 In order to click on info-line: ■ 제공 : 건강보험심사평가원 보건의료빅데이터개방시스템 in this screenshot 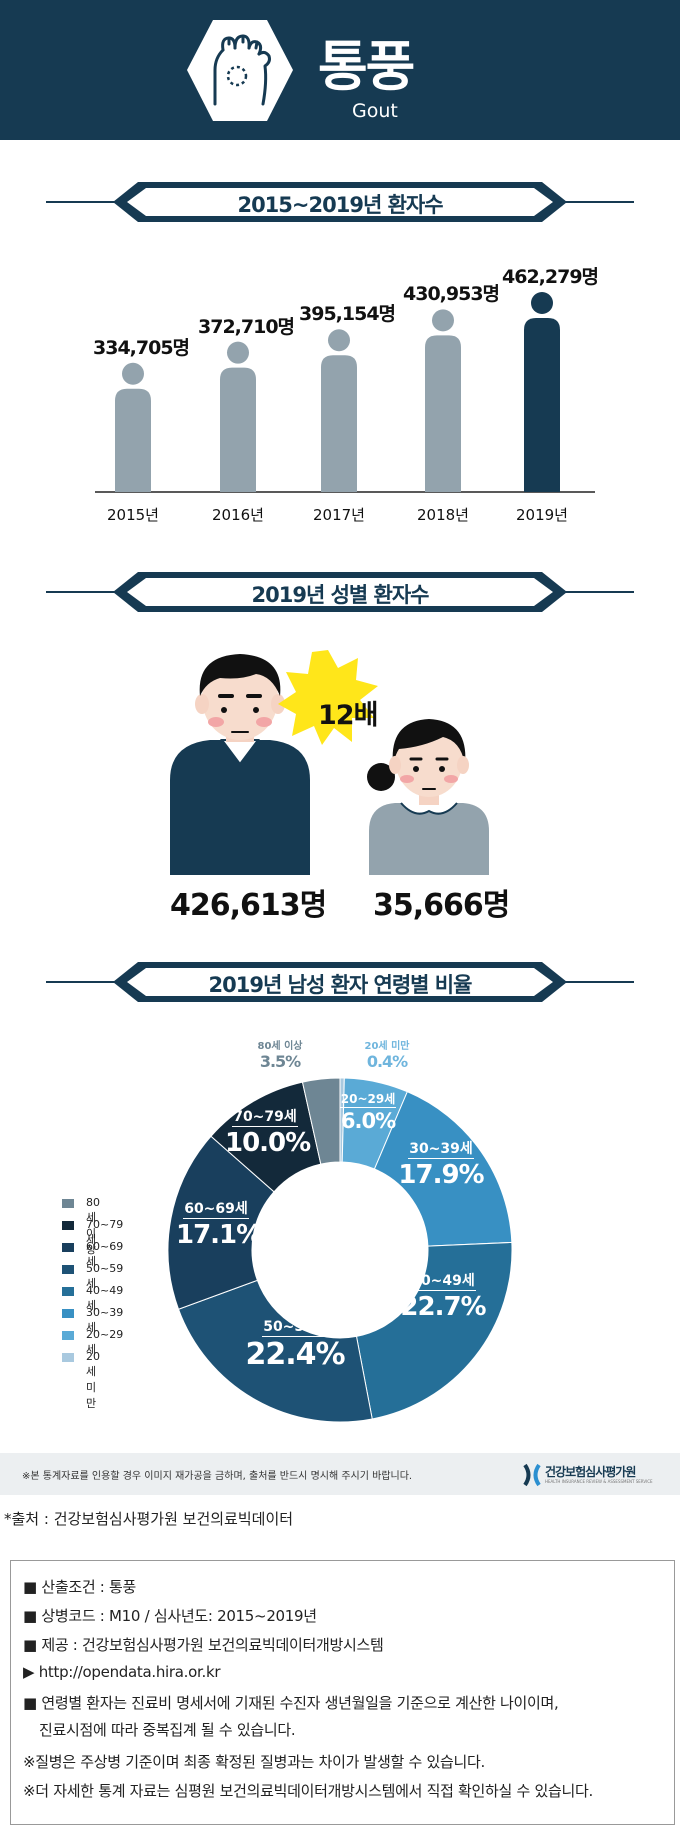, I will do `click(203, 1645)`.